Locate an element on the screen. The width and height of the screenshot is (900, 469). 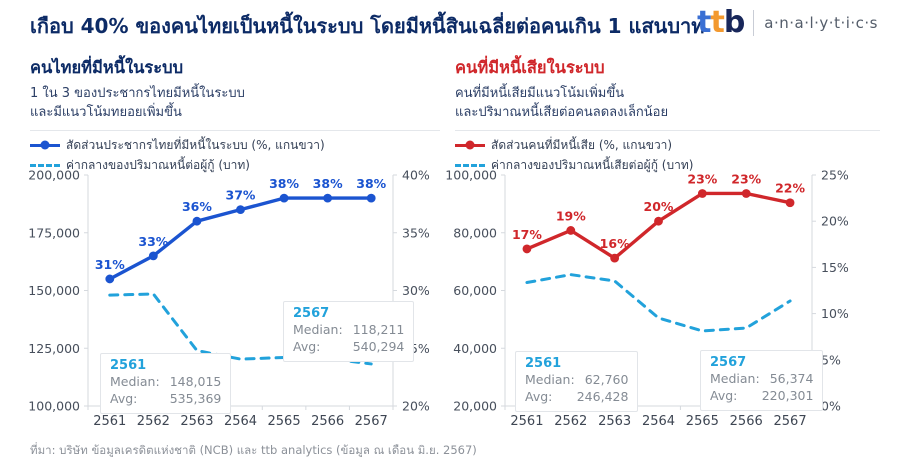
svg-text: 40% is located at coordinates (416, 175).